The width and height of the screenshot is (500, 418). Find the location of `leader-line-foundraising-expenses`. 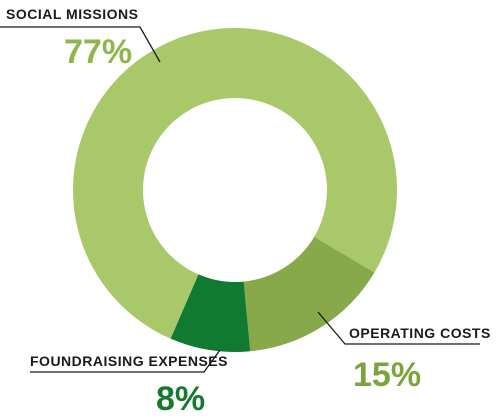

leader-line-foundraising-expenses is located at coordinates (125, 361).